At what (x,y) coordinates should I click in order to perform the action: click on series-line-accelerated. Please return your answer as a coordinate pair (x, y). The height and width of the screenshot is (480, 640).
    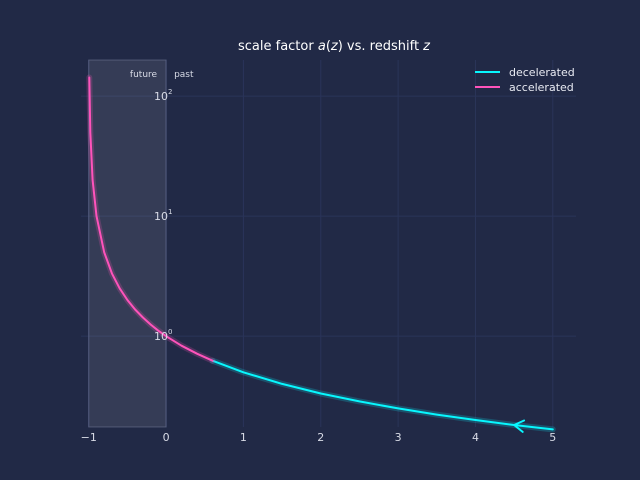
    Looking at the image, I should click on (151, 219).